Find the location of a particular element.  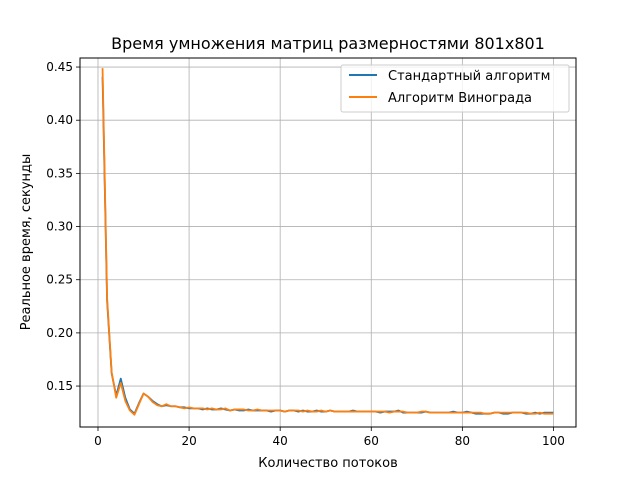

x-tick-label: 100 is located at coordinates (553, 441).